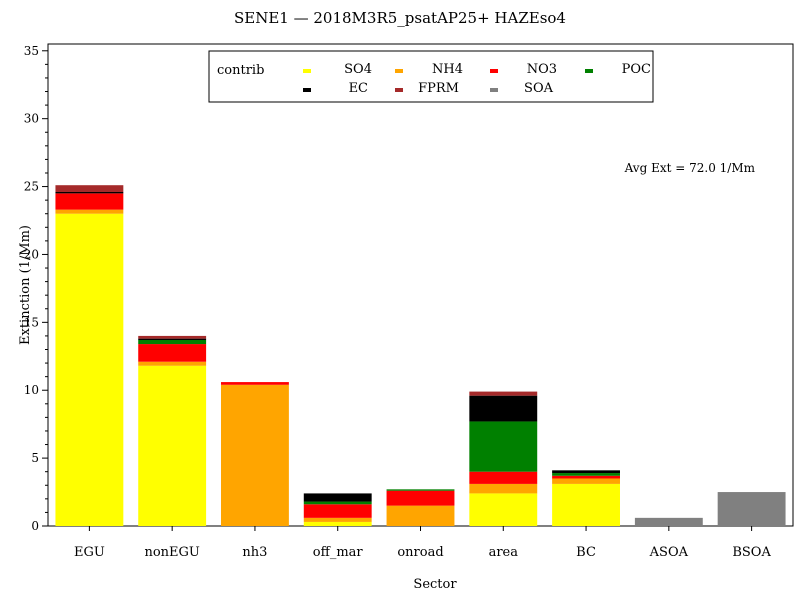  Describe the element at coordinates (89, 192) in the screenshot. I see `bar-segment-ec-egu` at that location.